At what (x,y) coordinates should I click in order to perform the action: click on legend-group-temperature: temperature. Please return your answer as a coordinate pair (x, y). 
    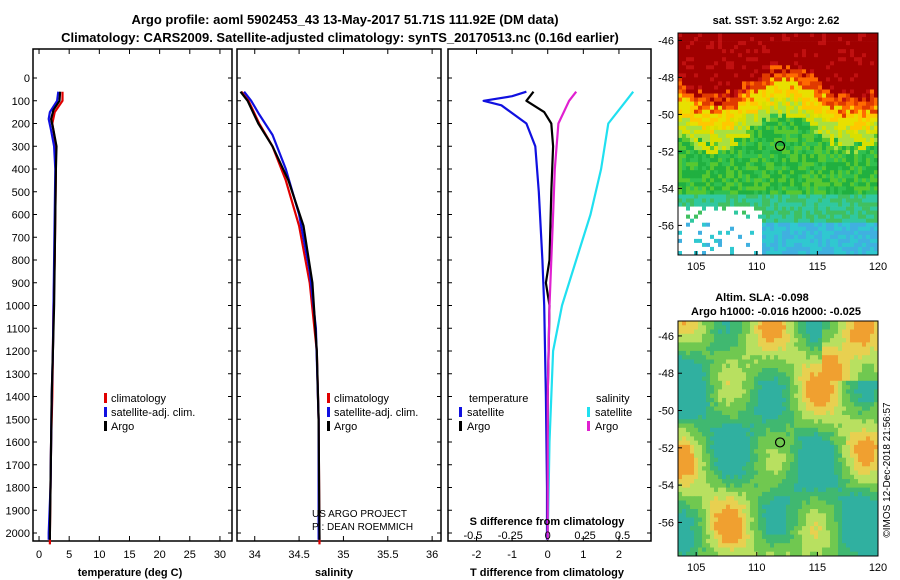
    Looking at the image, I should click on (498, 399).